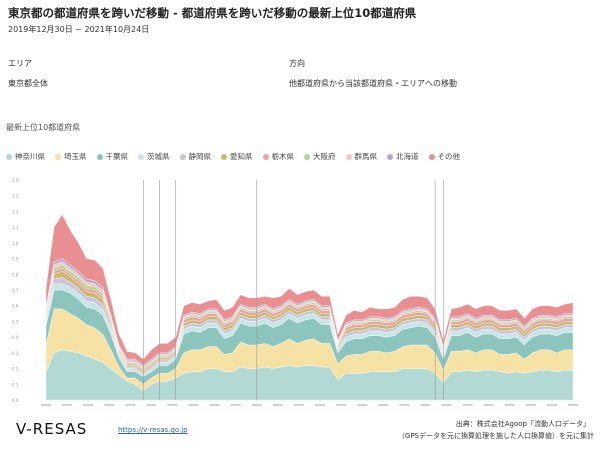 This screenshot has width=600, height=450. What do you see at coordinates (43, 127) in the screenshot?
I see `section-title: 最新上位10都道府県` at bounding box center [43, 127].